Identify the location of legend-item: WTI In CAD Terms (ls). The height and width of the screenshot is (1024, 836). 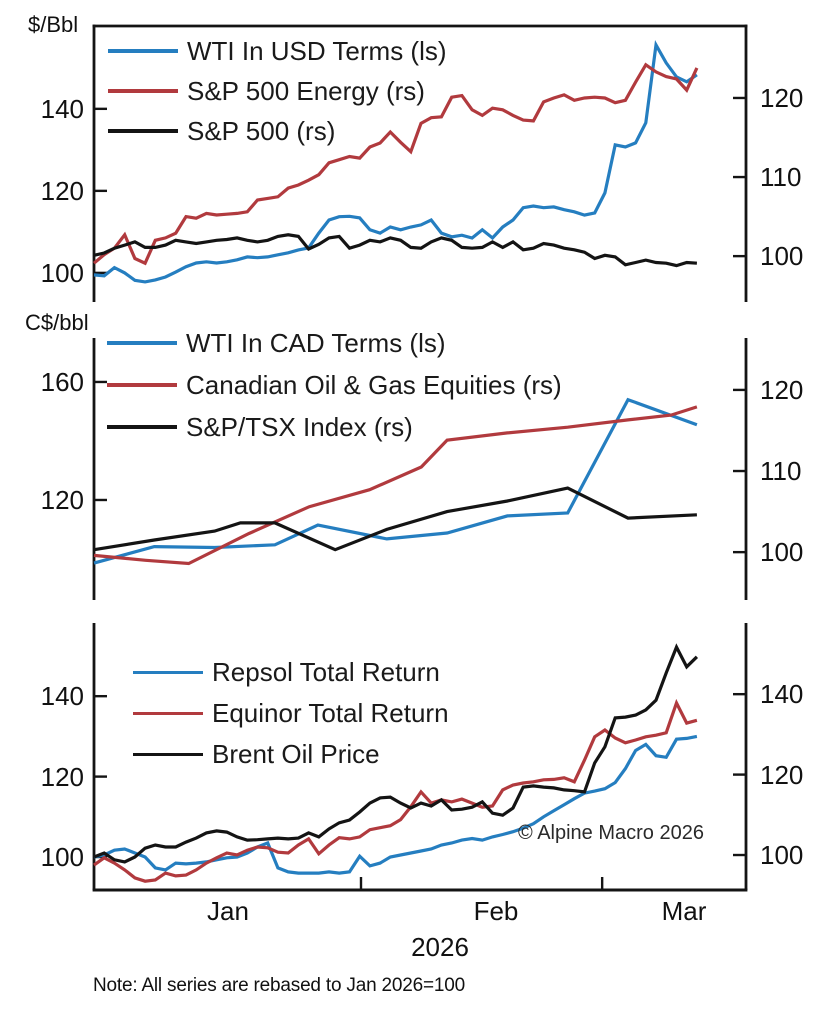
(334, 343).